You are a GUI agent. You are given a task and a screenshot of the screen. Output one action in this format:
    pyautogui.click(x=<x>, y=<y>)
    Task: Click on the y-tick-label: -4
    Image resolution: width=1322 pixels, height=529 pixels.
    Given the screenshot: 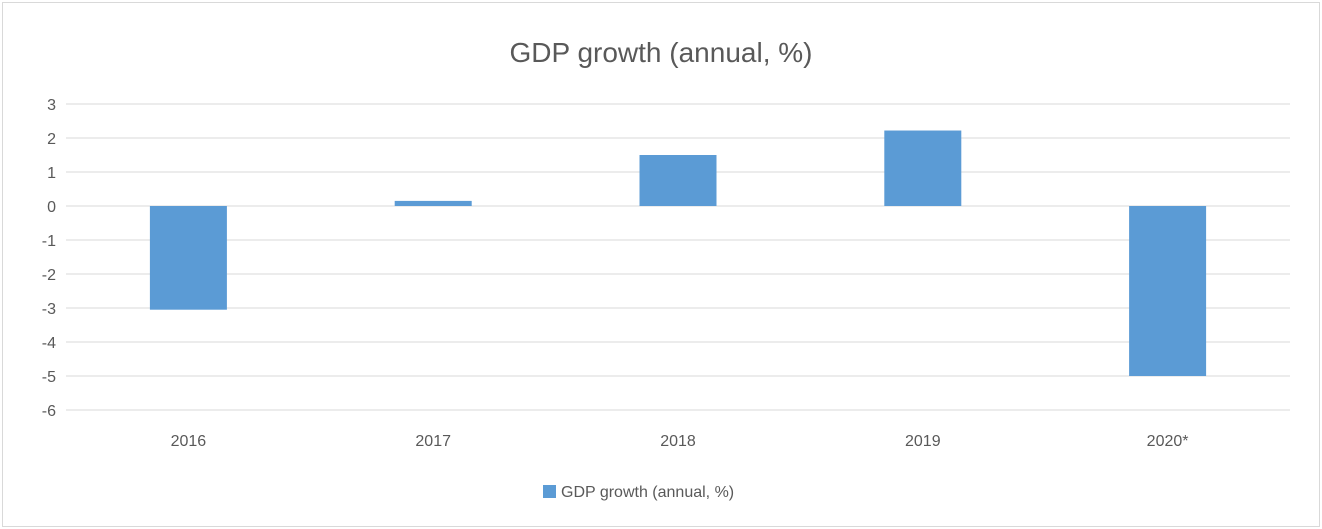 What is the action you would take?
    pyautogui.click(x=49, y=343)
    